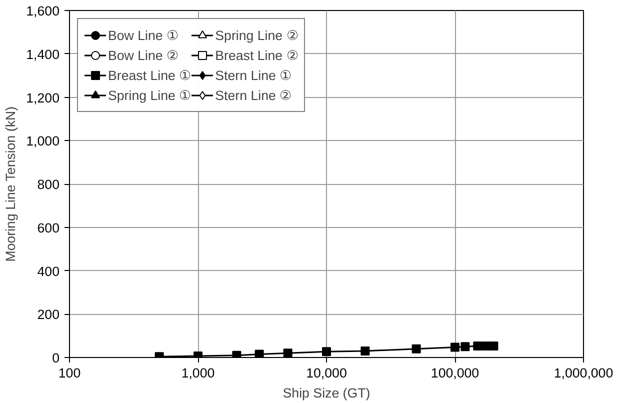 This screenshot has width=628, height=403. Describe the element at coordinates (150, 75) in the screenshot. I see `legend-label: Breast Line ①` at that location.